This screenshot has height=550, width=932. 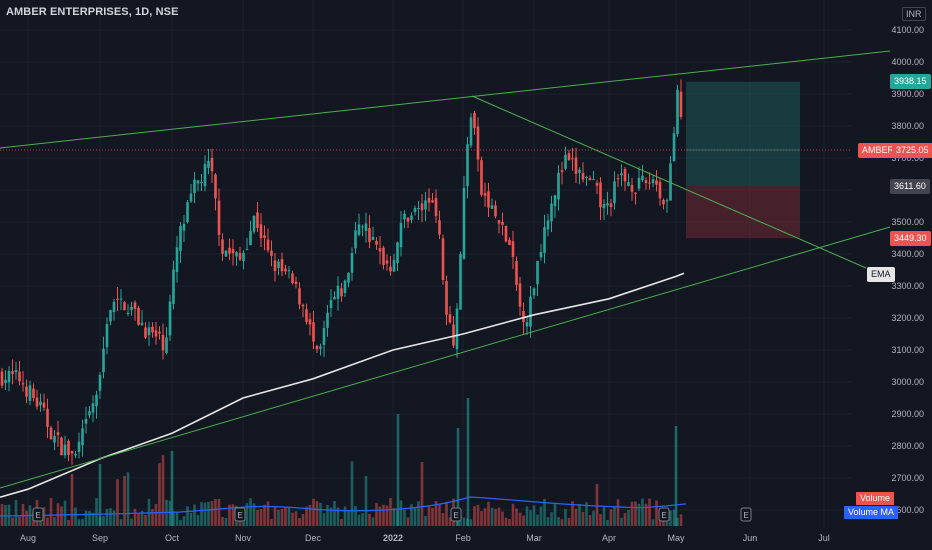 I want to click on earnings-label: E, so click(x=663, y=515).